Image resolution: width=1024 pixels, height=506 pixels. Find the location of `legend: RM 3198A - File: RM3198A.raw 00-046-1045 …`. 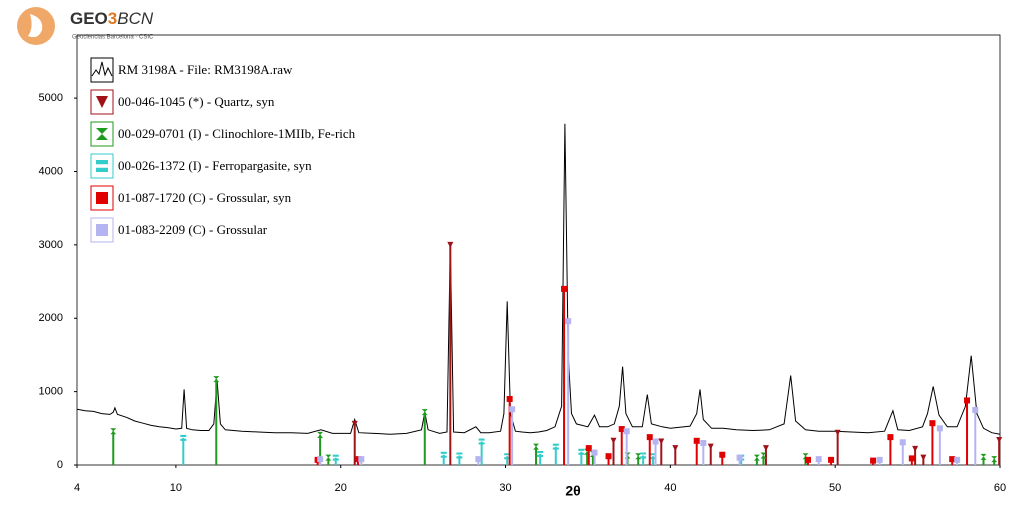

legend: RM 3198A - File: RM3198A.raw 00-046-1045 … is located at coordinates (223, 150).